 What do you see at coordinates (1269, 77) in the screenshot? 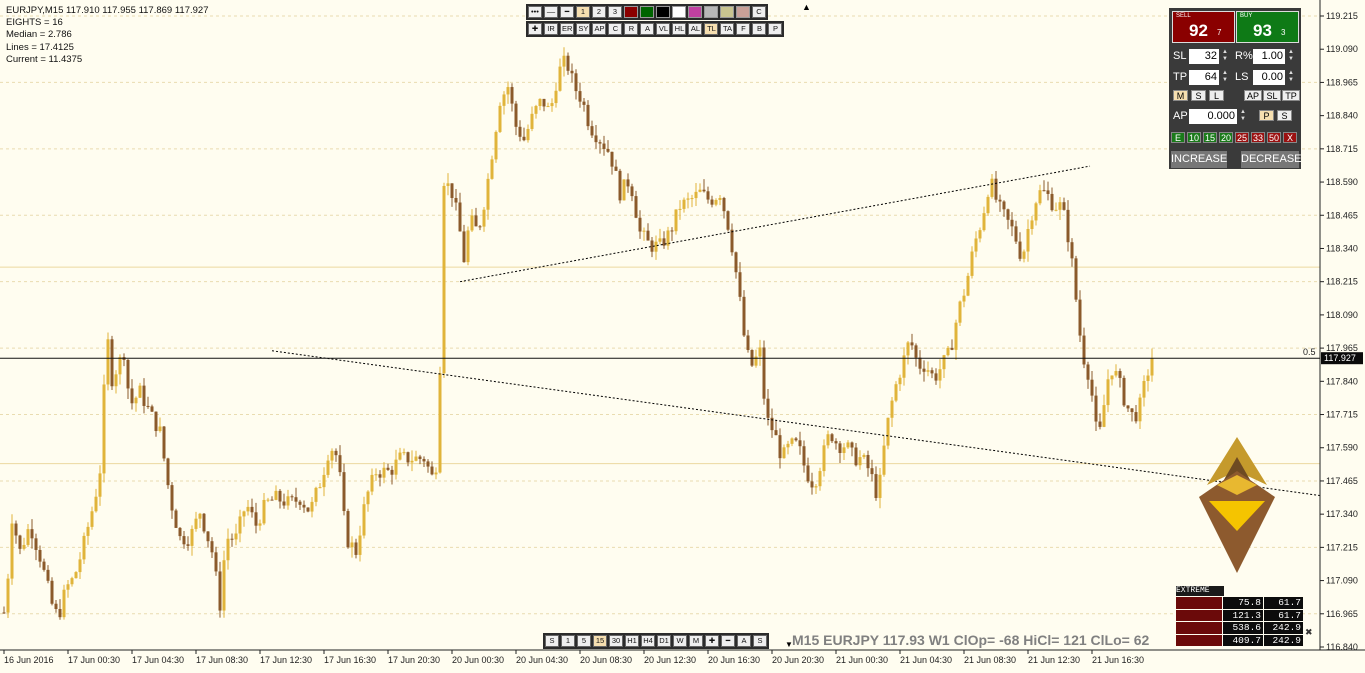
I see `ls-input: 0.00` at bounding box center [1269, 77].